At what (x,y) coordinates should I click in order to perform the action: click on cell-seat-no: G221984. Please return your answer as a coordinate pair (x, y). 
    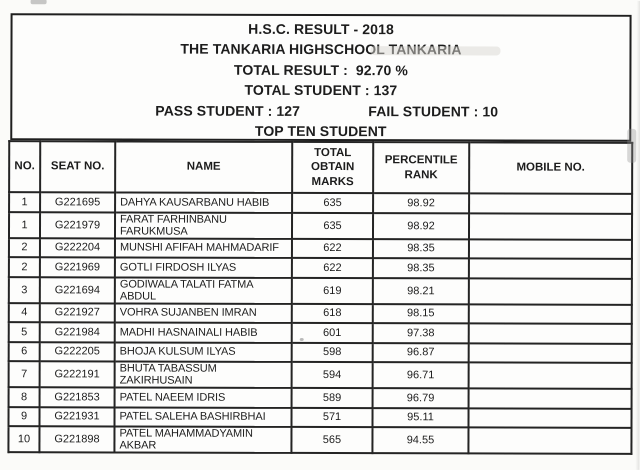
    Looking at the image, I should click on (77, 332).